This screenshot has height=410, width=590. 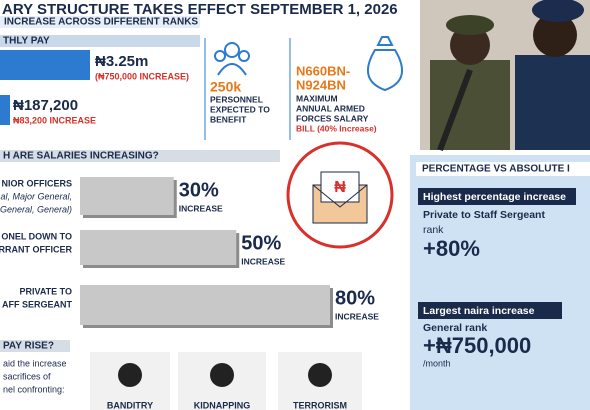 I want to click on threat-label: BANDITRY, so click(x=130, y=405).